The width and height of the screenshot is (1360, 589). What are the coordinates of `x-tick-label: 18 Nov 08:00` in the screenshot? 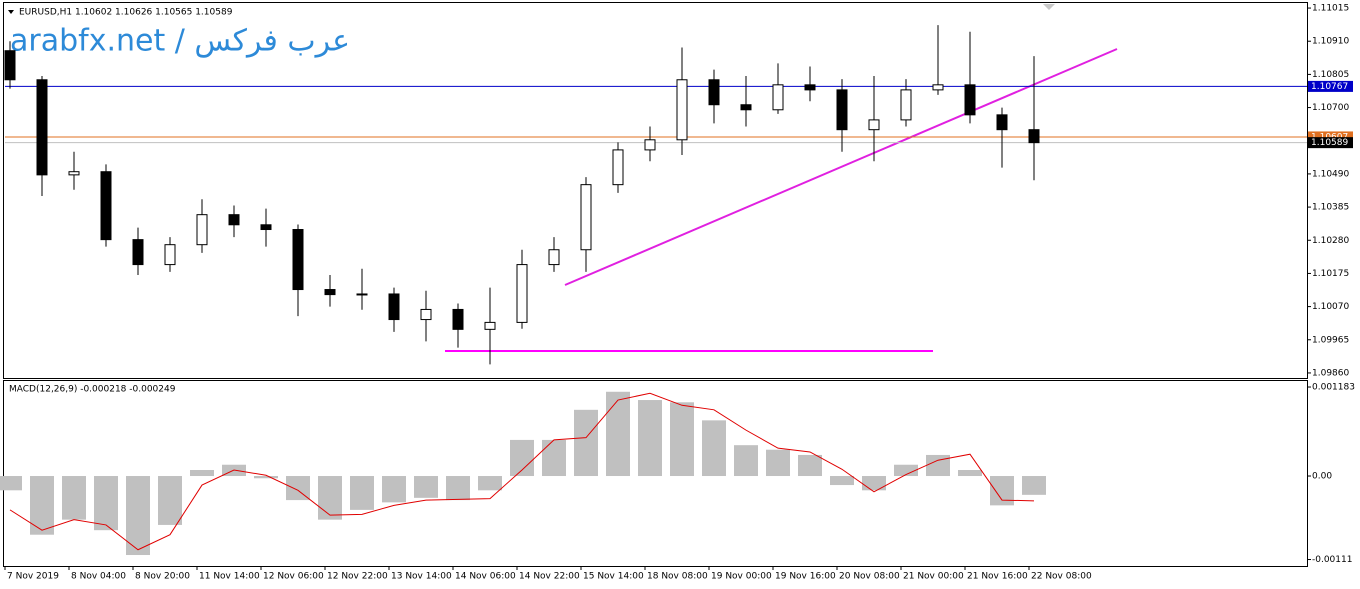 It's located at (677, 577).